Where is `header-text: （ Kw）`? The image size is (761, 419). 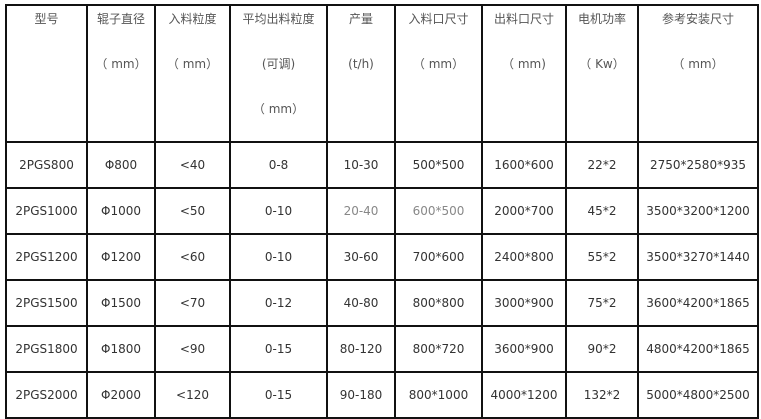 header-text: （ Kw） is located at coordinates (602, 64).